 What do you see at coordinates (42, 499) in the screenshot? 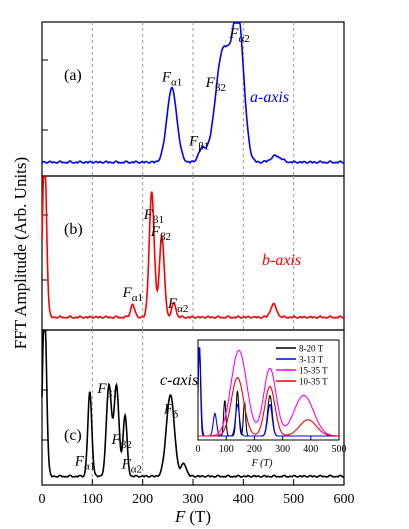
I see `x-tick-label-0: 0` at bounding box center [42, 499].